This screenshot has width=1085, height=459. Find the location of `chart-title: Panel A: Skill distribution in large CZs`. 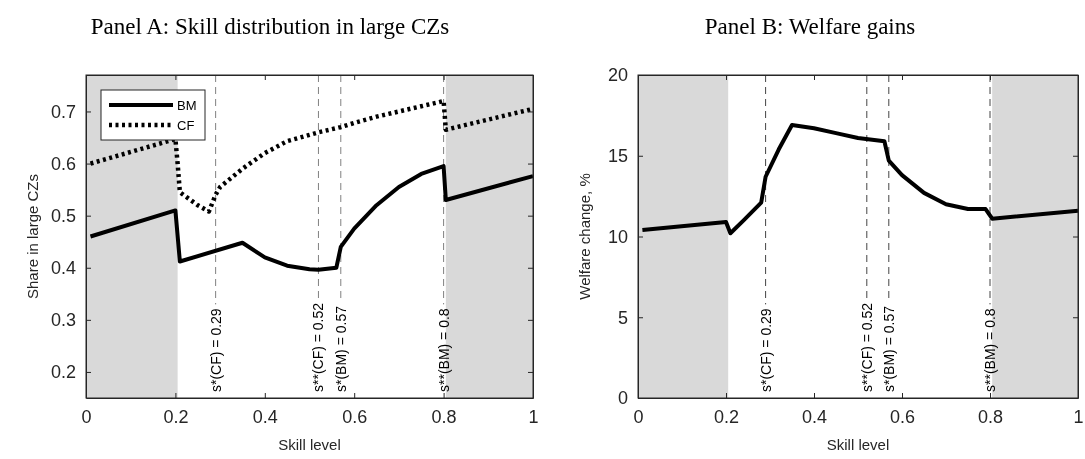

chart-title: Panel A: Skill distribution in large CZs is located at coordinates (270, 26).